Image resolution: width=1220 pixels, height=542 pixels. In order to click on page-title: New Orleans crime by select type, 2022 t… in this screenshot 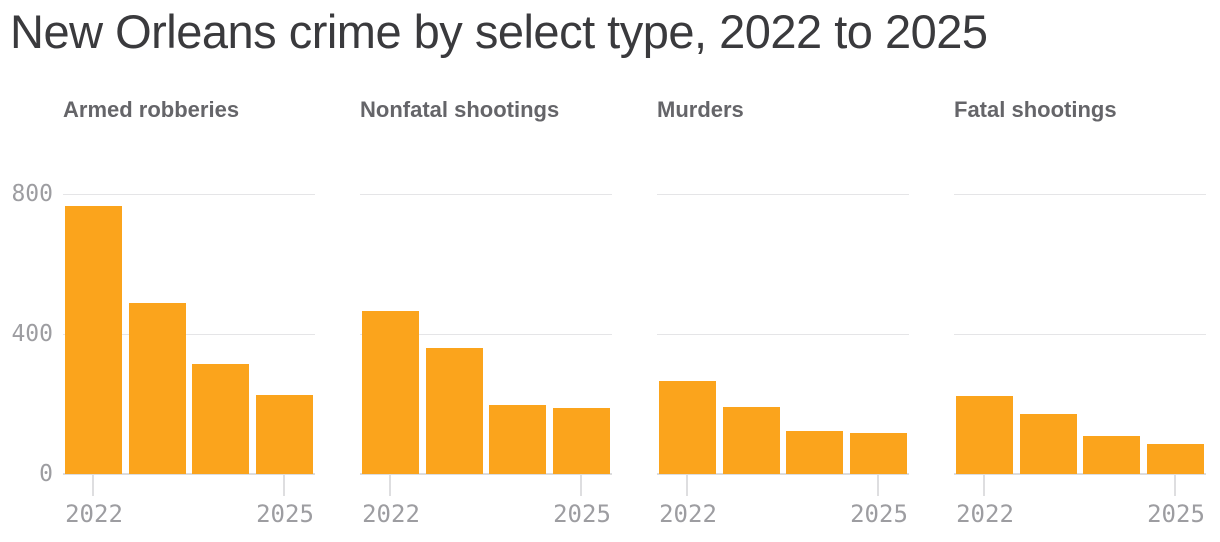, I will do `click(499, 31)`.